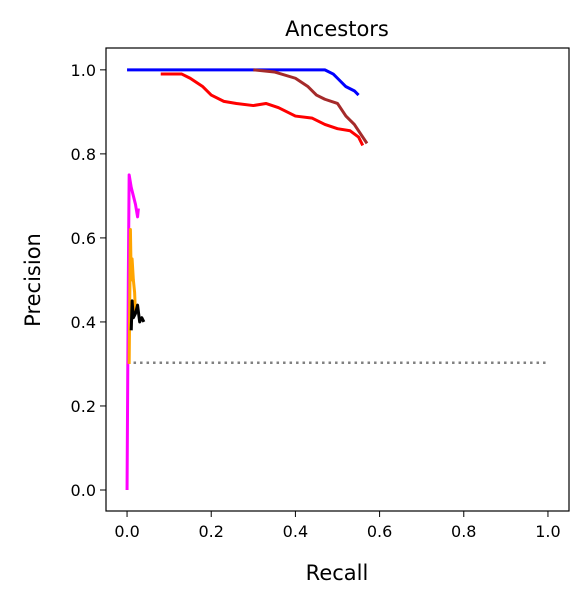 This screenshot has width=586, height=601. What do you see at coordinates (211, 531) in the screenshot?
I see `x-tick-label: 0.2` at bounding box center [211, 531].